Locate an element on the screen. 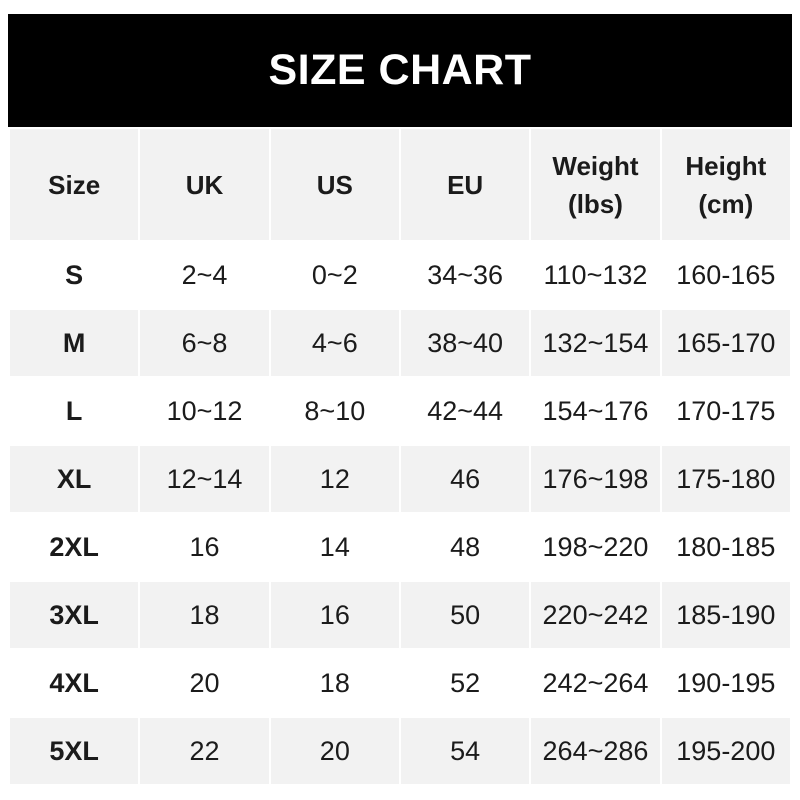 The image size is (800, 800). table-cell: 14 is located at coordinates (334, 547).